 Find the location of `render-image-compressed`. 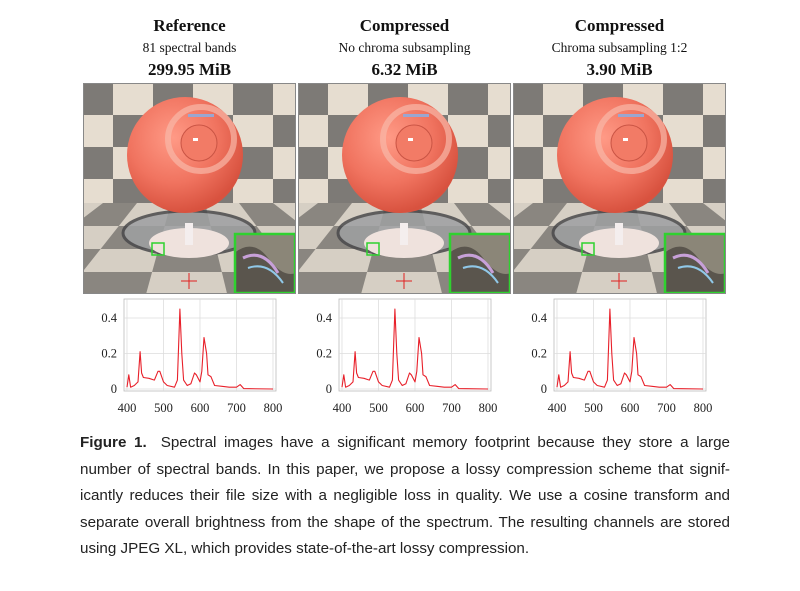

render-image-compressed is located at coordinates (404, 188).